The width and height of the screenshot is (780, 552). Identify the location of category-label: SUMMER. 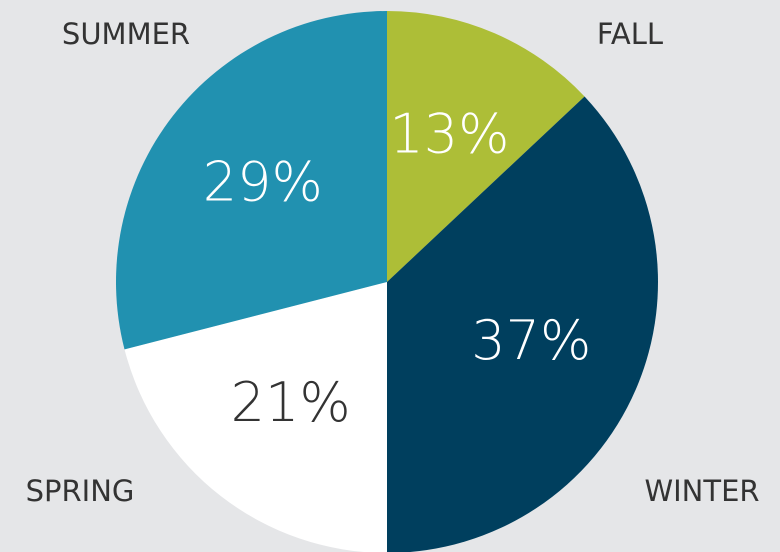
(126, 34).